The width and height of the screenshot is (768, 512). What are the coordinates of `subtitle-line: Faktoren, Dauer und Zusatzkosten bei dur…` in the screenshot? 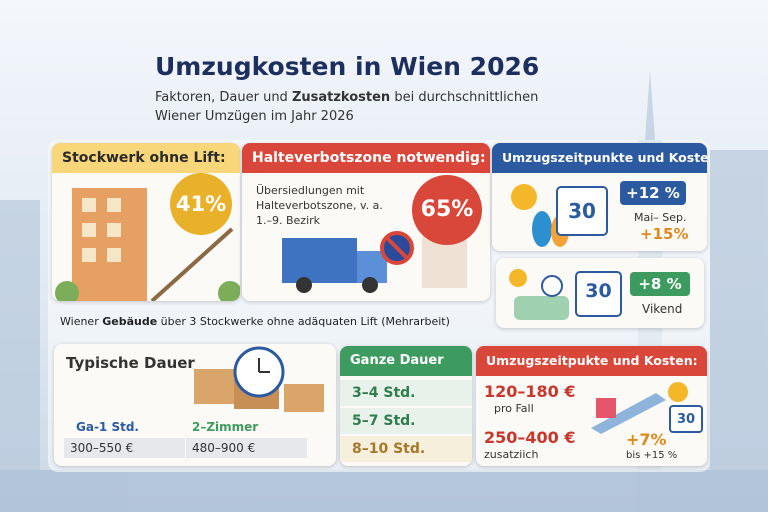 It's located at (346, 97).